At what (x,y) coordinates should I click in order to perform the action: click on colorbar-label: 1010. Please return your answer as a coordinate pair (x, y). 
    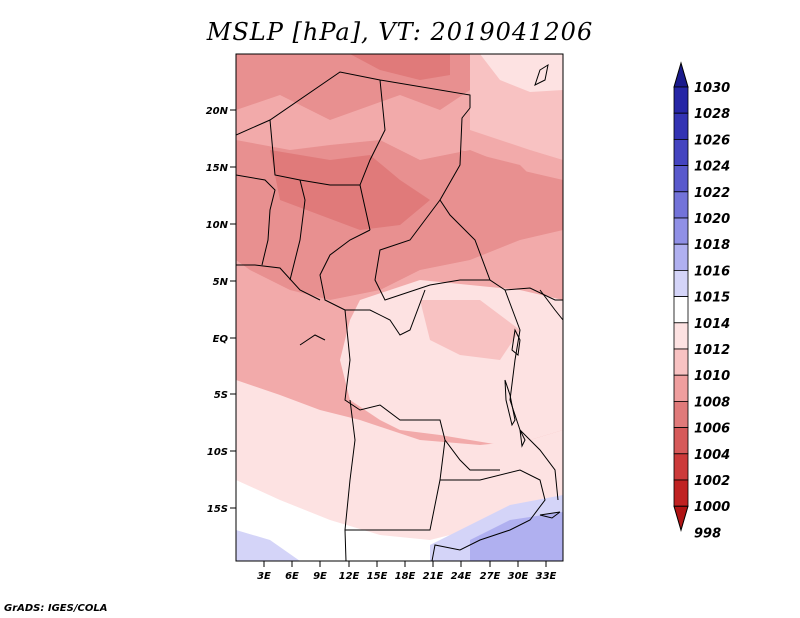
    Looking at the image, I should click on (712, 376).